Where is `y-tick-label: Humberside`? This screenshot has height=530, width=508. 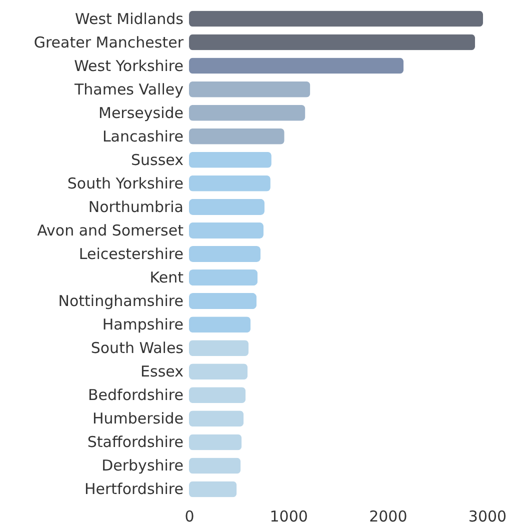
y-tick-label: Humberside is located at coordinates (138, 419).